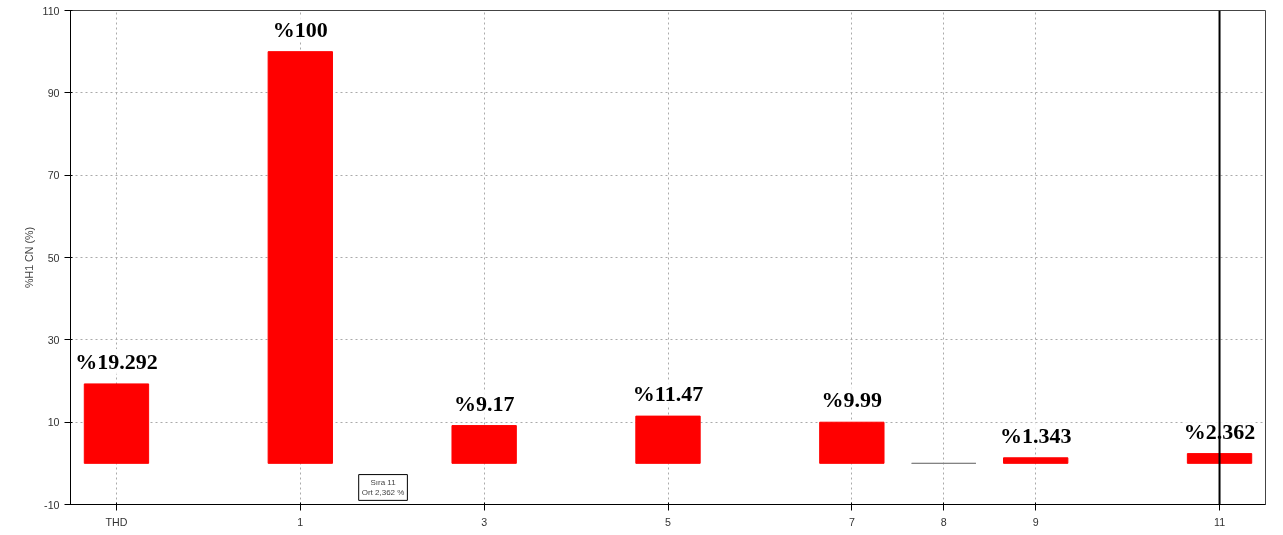  I want to click on x-tick-label: THD, so click(116, 521).